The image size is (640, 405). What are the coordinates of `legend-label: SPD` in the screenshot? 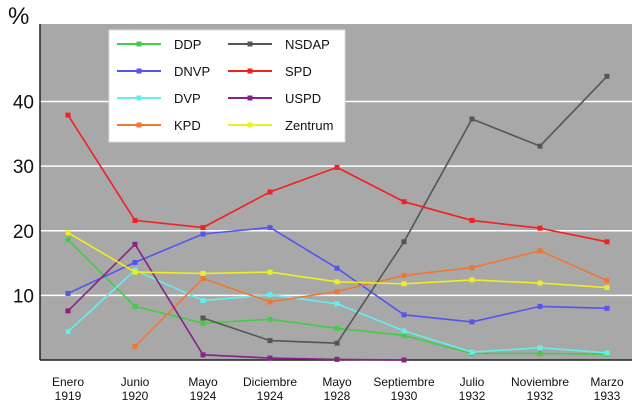 It's located at (298, 71).